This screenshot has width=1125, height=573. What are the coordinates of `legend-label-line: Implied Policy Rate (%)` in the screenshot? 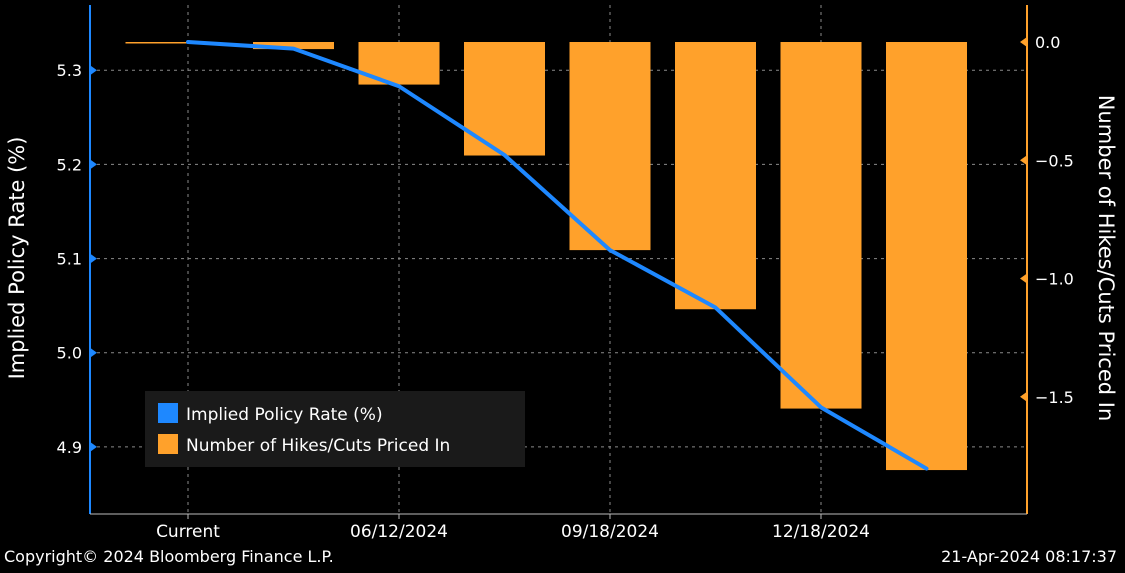 It's located at (284, 415).